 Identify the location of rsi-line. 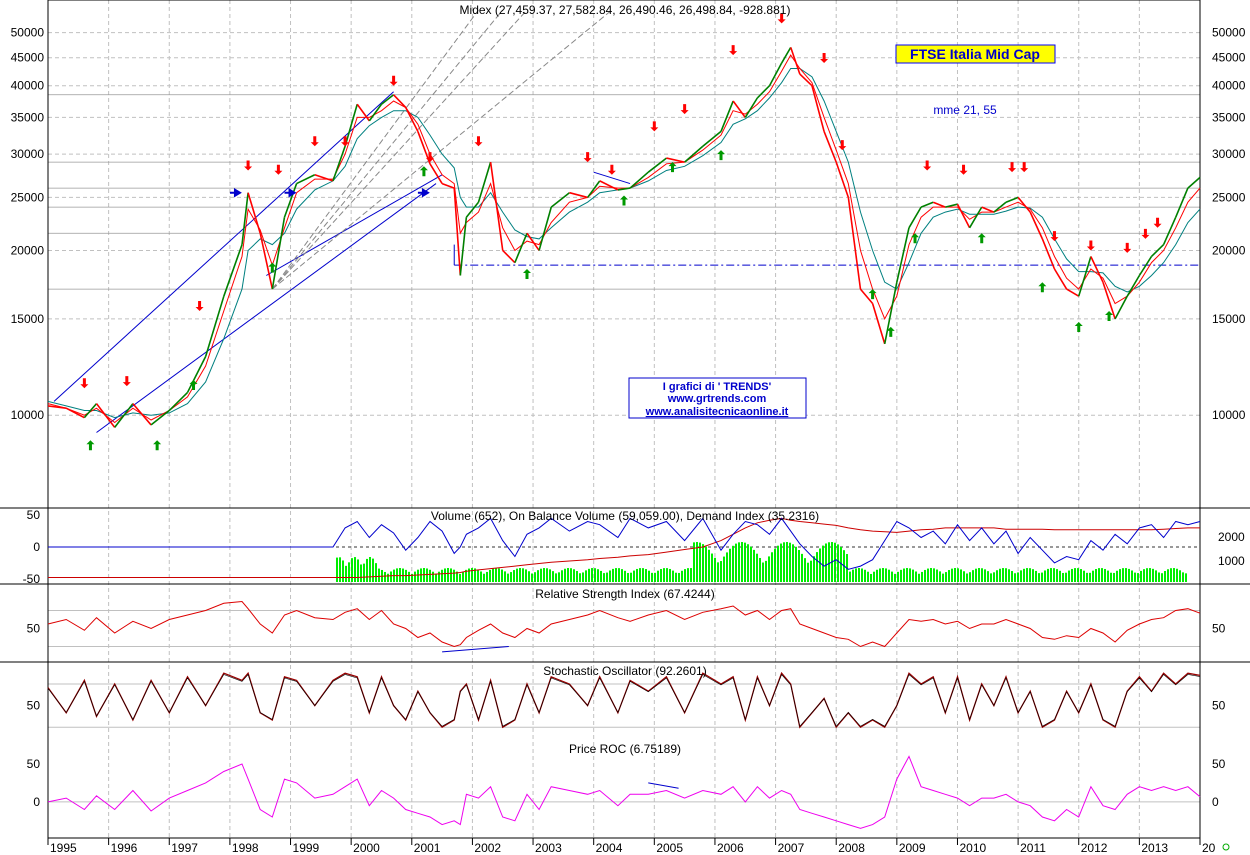
(624, 624).